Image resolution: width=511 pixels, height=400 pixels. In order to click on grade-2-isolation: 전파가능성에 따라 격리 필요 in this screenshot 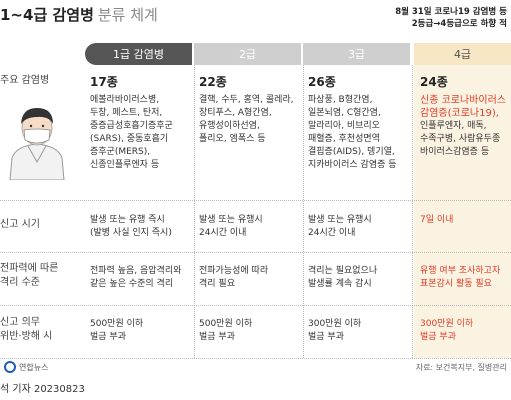, I will do `click(234, 277)`.